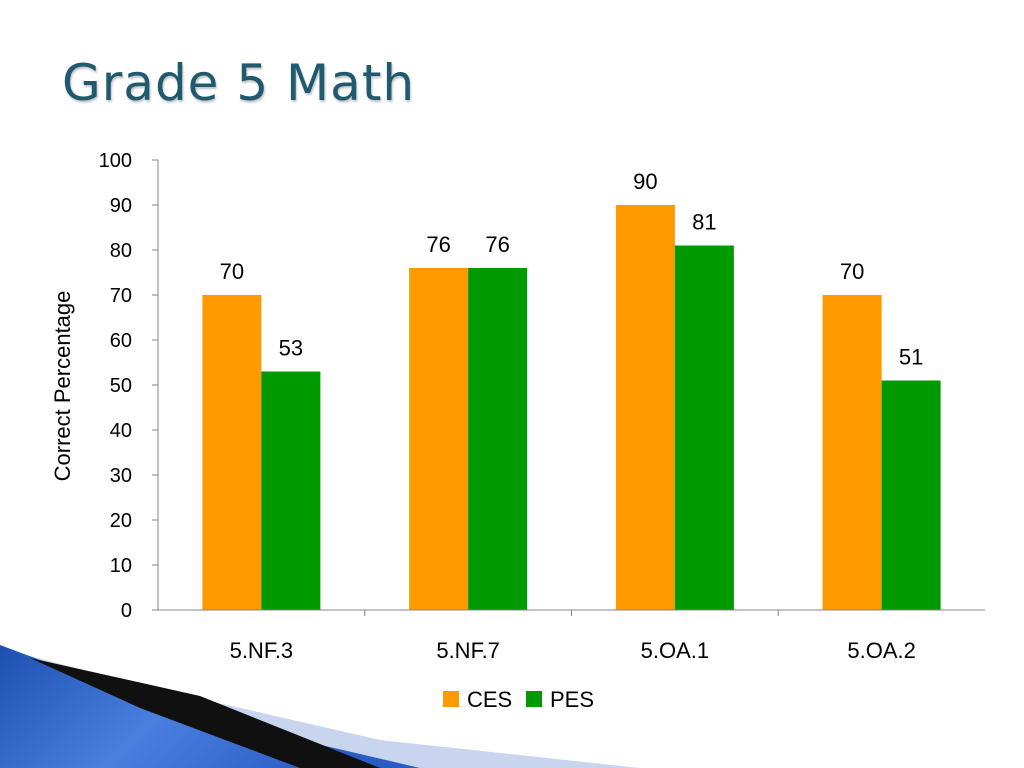  Describe the element at coordinates (911, 357) in the screenshot. I see `data-label: 51` at that location.